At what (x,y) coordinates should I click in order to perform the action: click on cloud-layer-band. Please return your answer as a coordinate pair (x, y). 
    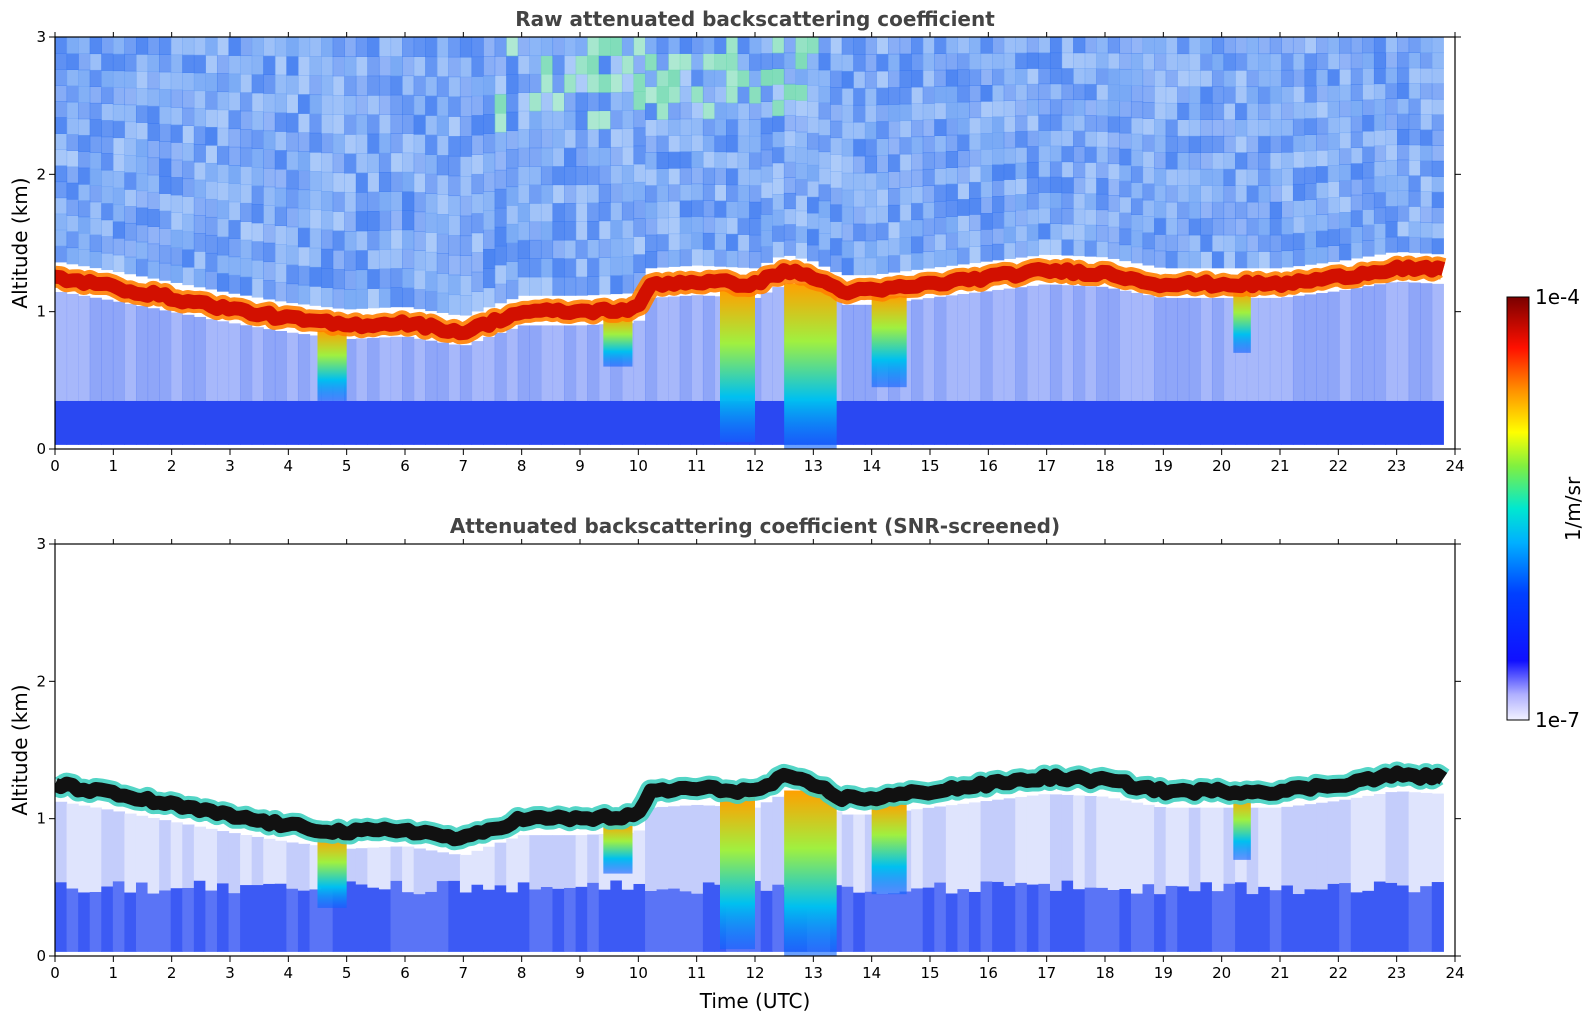
    Looking at the image, I should click on (750, 300).